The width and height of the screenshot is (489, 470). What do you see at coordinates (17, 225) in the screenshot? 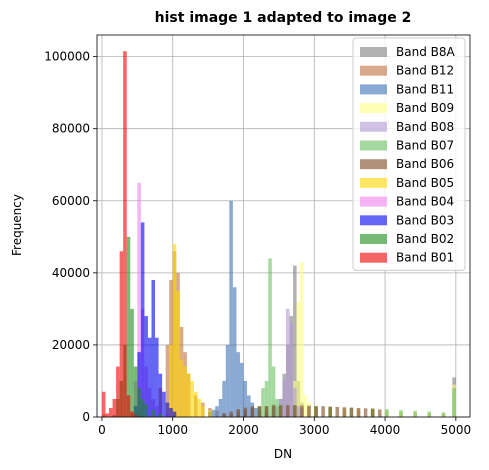
I see `y-axis-label: Frequency` at bounding box center [17, 225].